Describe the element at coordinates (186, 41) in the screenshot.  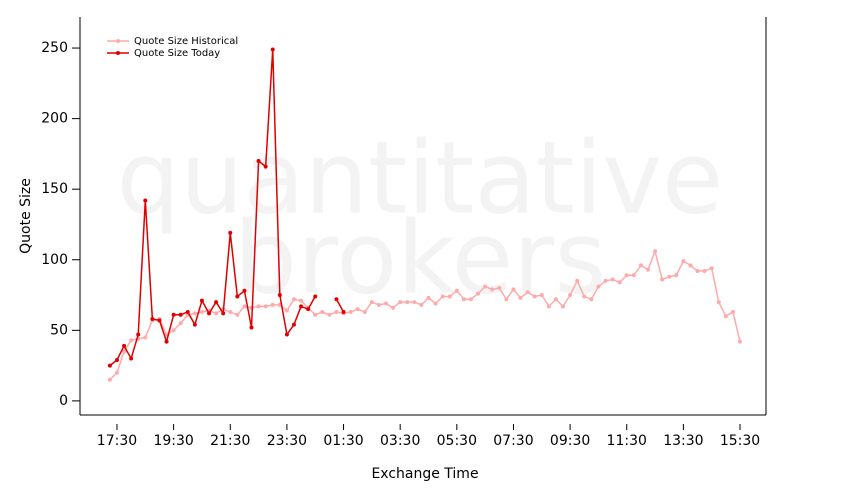
I see `legend-label: Quote Size Historical` at that location.